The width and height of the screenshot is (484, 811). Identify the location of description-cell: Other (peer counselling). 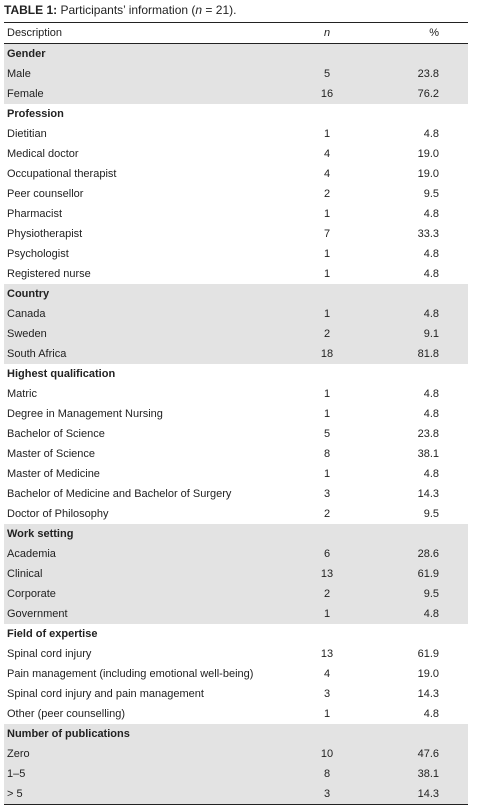
(66, 714).